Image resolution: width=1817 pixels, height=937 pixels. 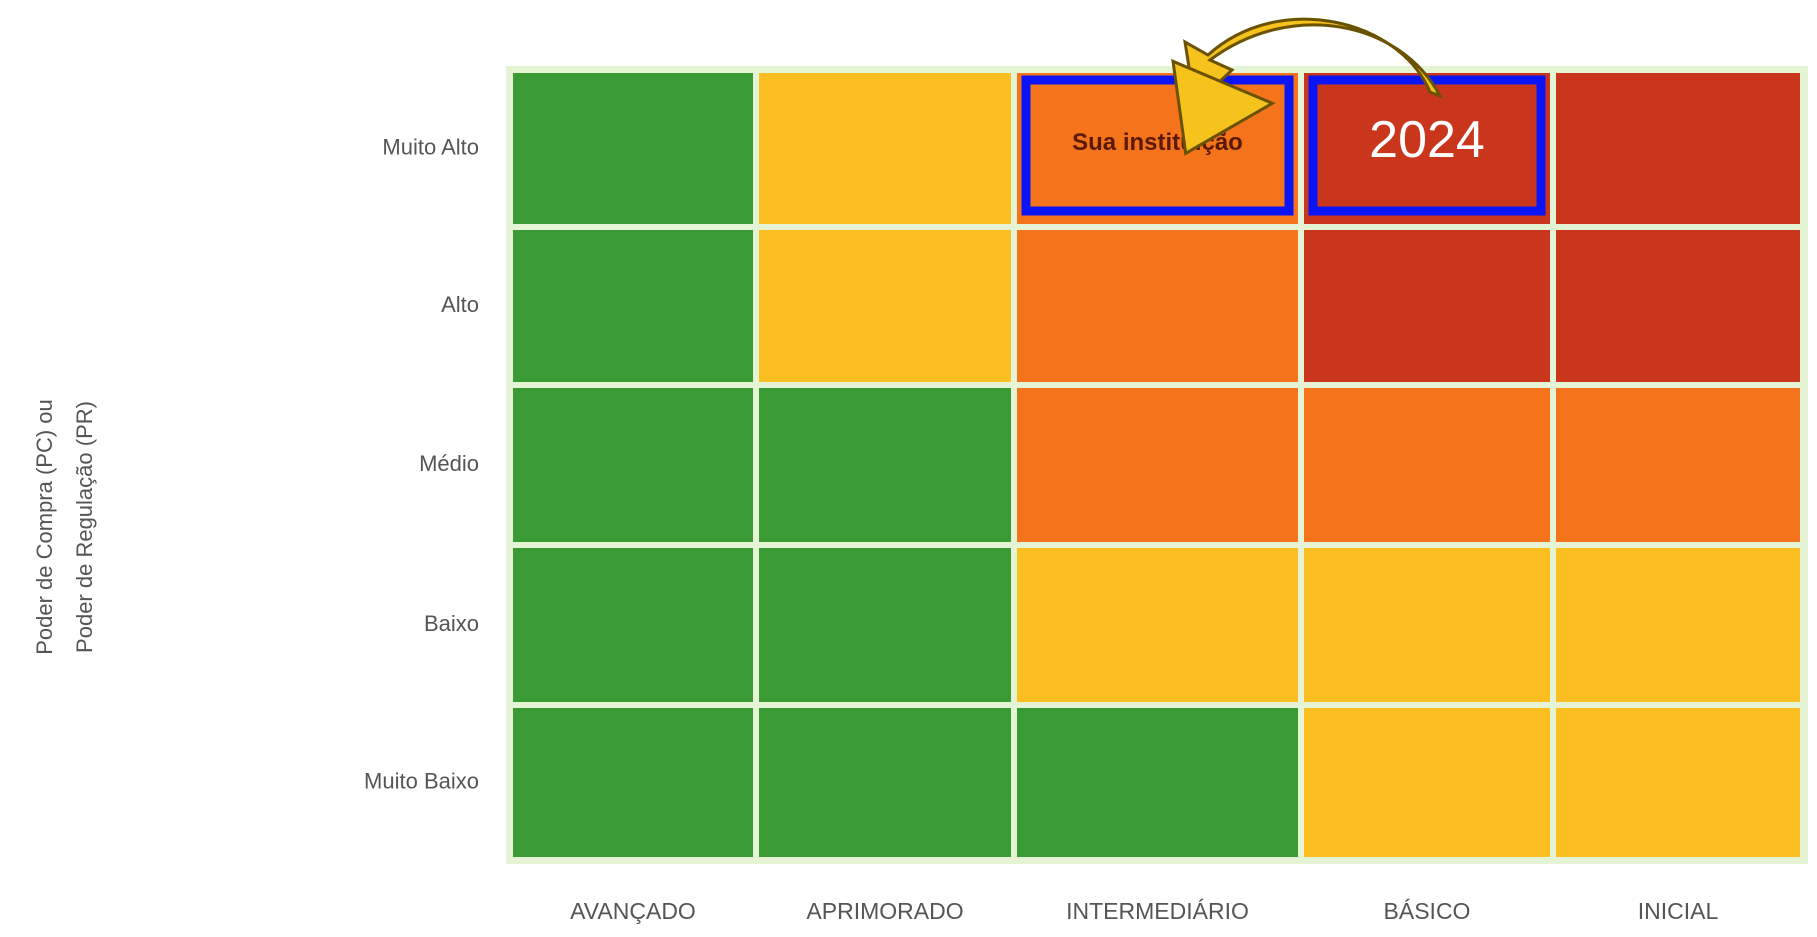 I want to click on column-label: APRIMORADO, so click(x=884, y=911).